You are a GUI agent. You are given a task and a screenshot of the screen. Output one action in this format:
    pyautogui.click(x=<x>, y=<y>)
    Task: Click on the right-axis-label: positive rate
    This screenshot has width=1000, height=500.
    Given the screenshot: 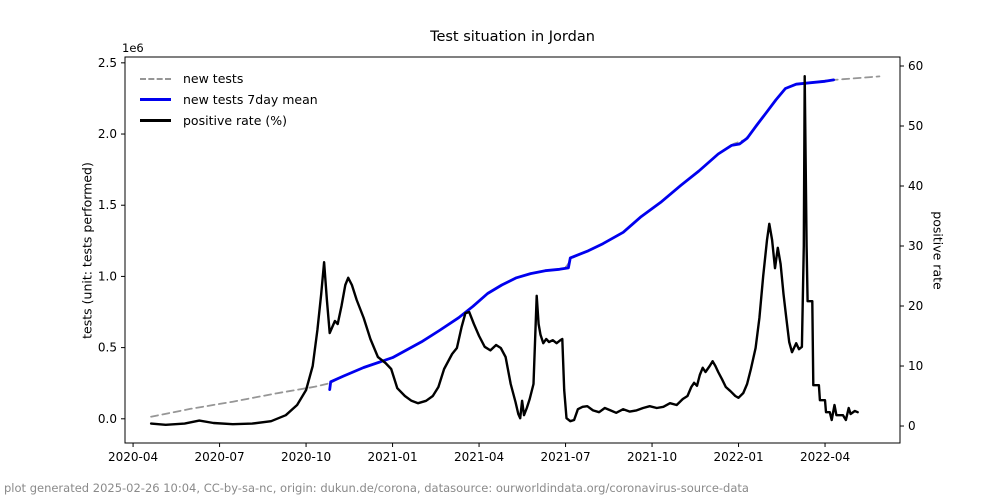 What is the action you would take?
    pyautogui.click(x=938, y=250)
    